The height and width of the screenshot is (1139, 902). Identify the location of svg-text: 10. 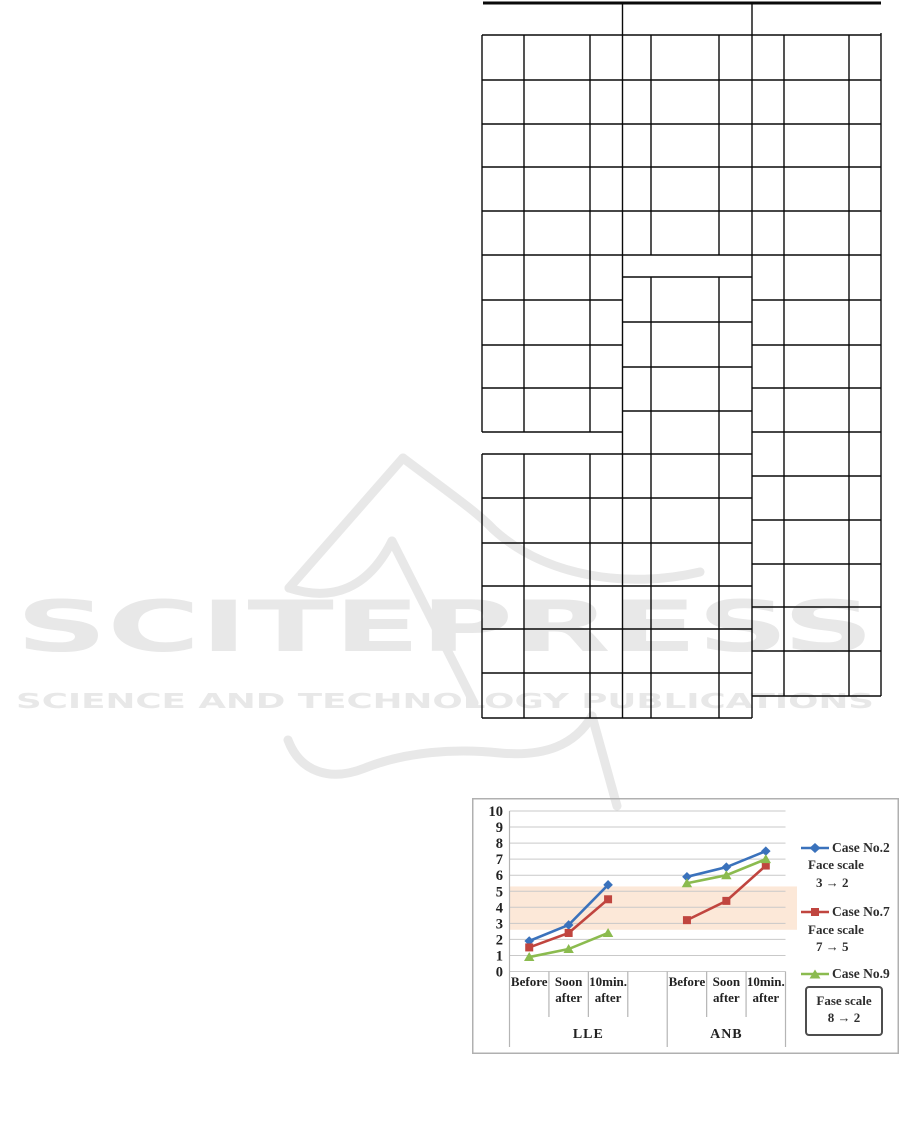
(496, 812).